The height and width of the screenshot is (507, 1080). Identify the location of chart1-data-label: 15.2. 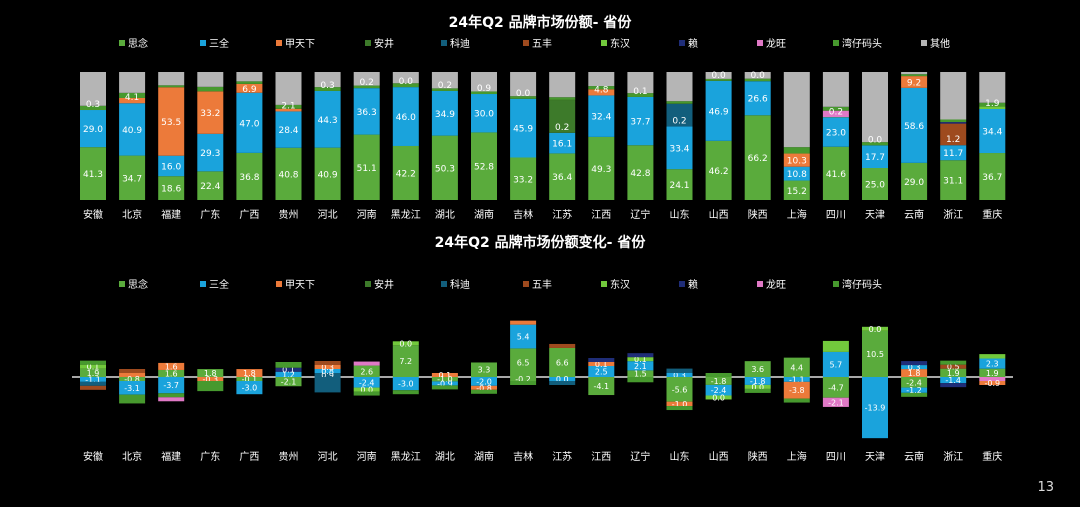
(797, 192).